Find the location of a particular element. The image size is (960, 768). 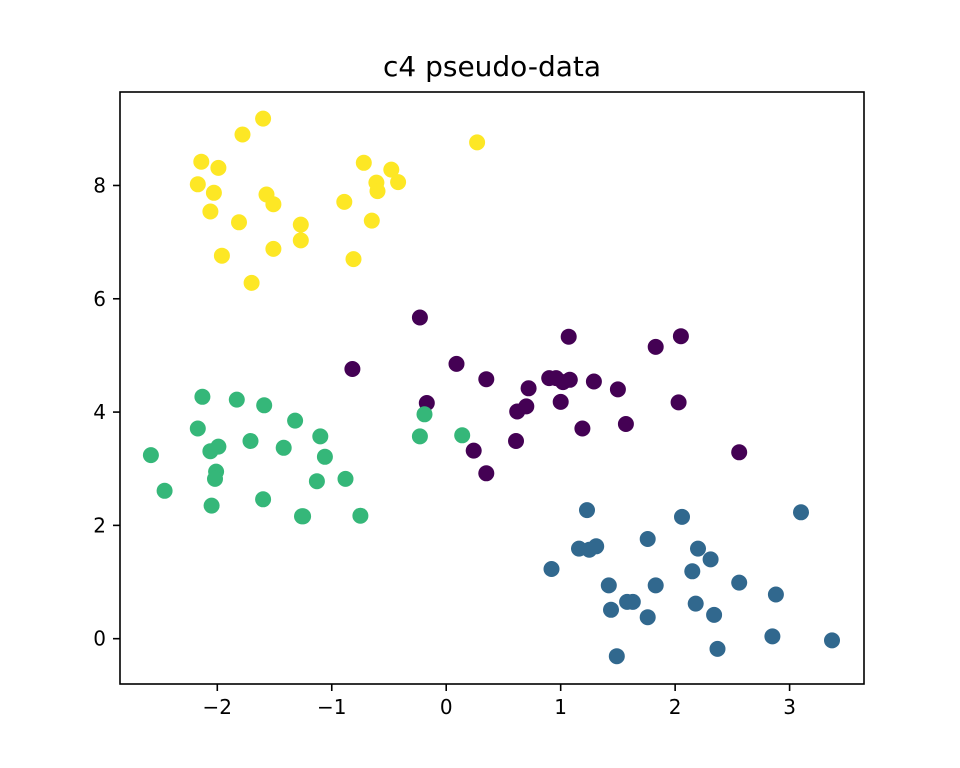

x-tick-label: 0 is located at coordinates (446, 707).